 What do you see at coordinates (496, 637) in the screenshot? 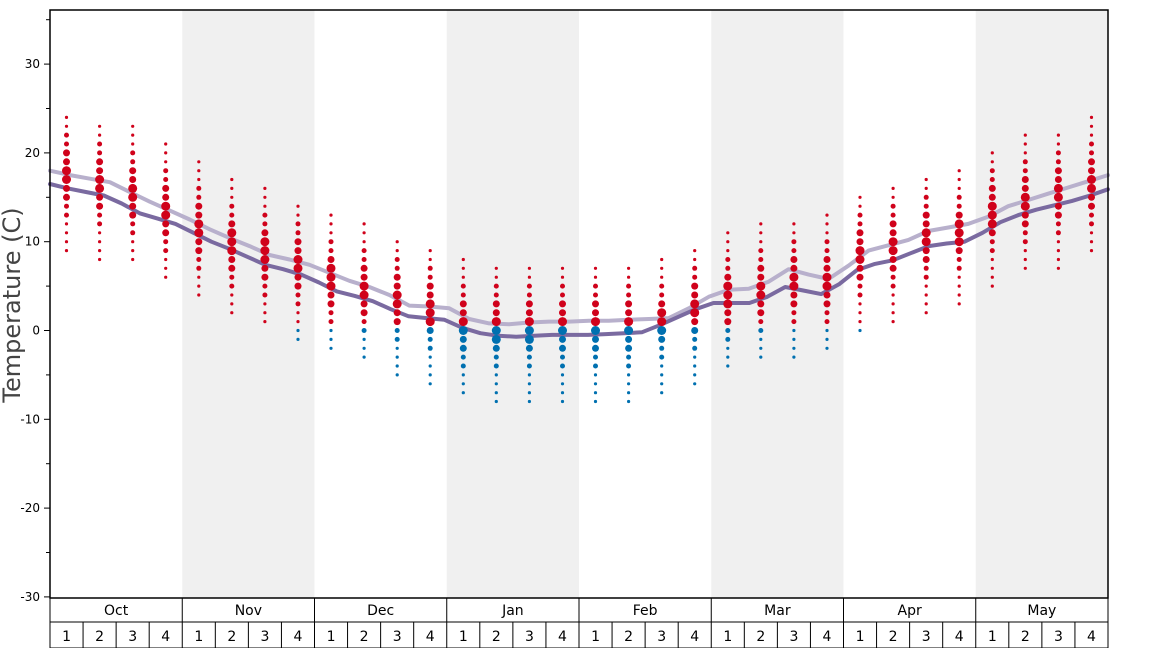
I see `week-label: 2` at bounding box center [496, 637].